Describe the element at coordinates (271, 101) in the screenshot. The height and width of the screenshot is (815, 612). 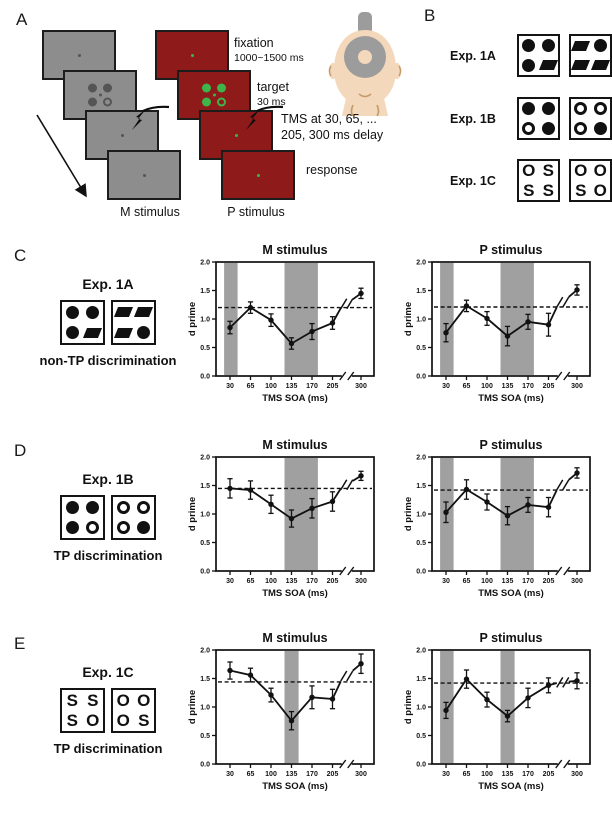
I see `annotation-sub: 30 ms` at that location.